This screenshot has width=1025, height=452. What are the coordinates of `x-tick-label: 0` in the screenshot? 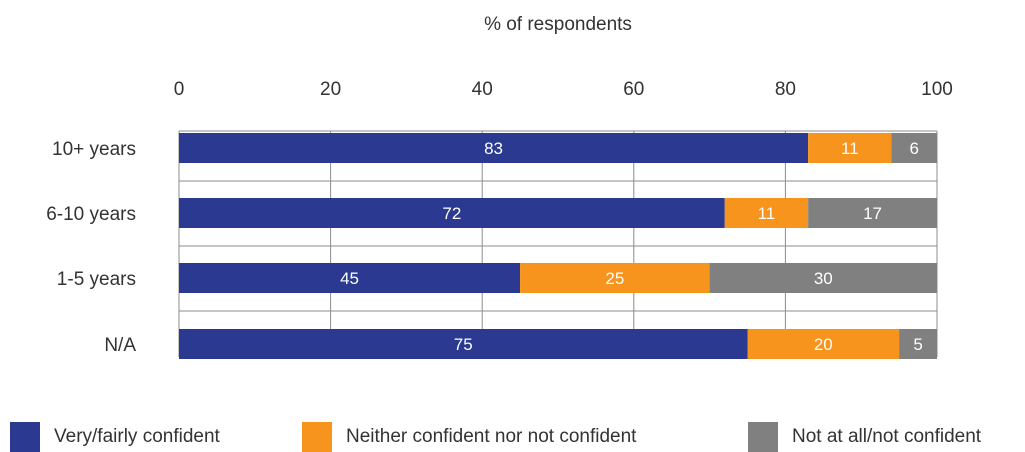 It's located at (179, 89).